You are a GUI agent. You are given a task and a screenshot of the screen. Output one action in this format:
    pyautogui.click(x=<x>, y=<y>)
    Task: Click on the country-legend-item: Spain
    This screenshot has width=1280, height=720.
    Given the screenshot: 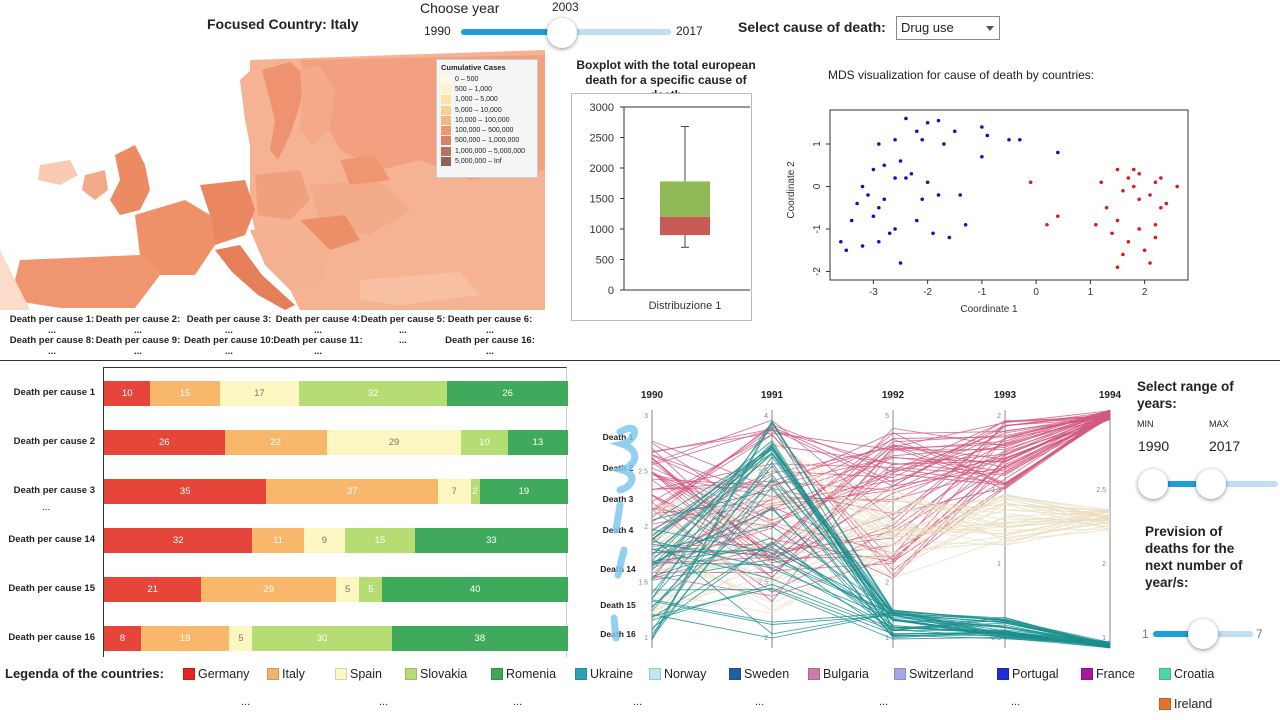 What is the action you would take?
    pyautogui.click(x=358, y=674)
    